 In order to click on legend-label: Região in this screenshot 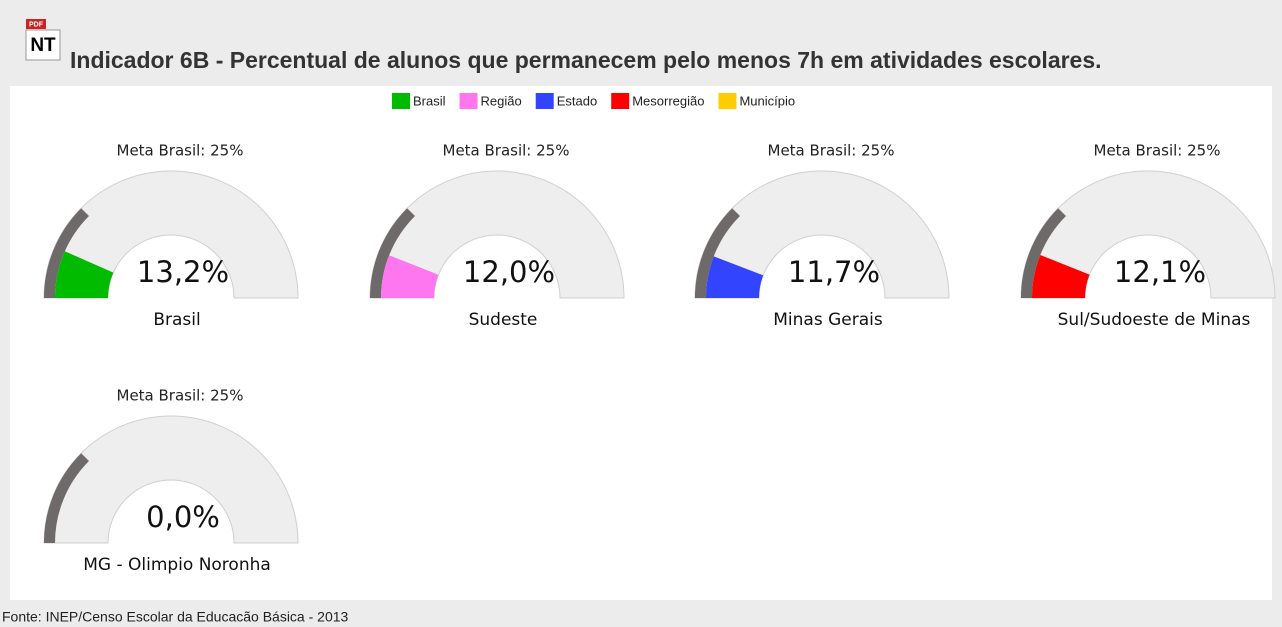, I will do `click(501, 100)`.